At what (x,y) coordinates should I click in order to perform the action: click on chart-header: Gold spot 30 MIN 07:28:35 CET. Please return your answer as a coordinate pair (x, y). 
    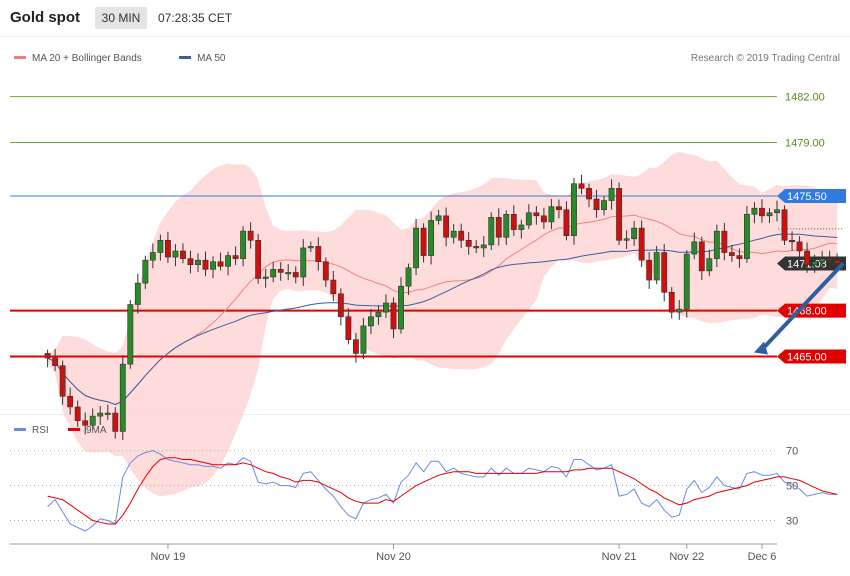
    Looking at the image, I should click on (425, 18).